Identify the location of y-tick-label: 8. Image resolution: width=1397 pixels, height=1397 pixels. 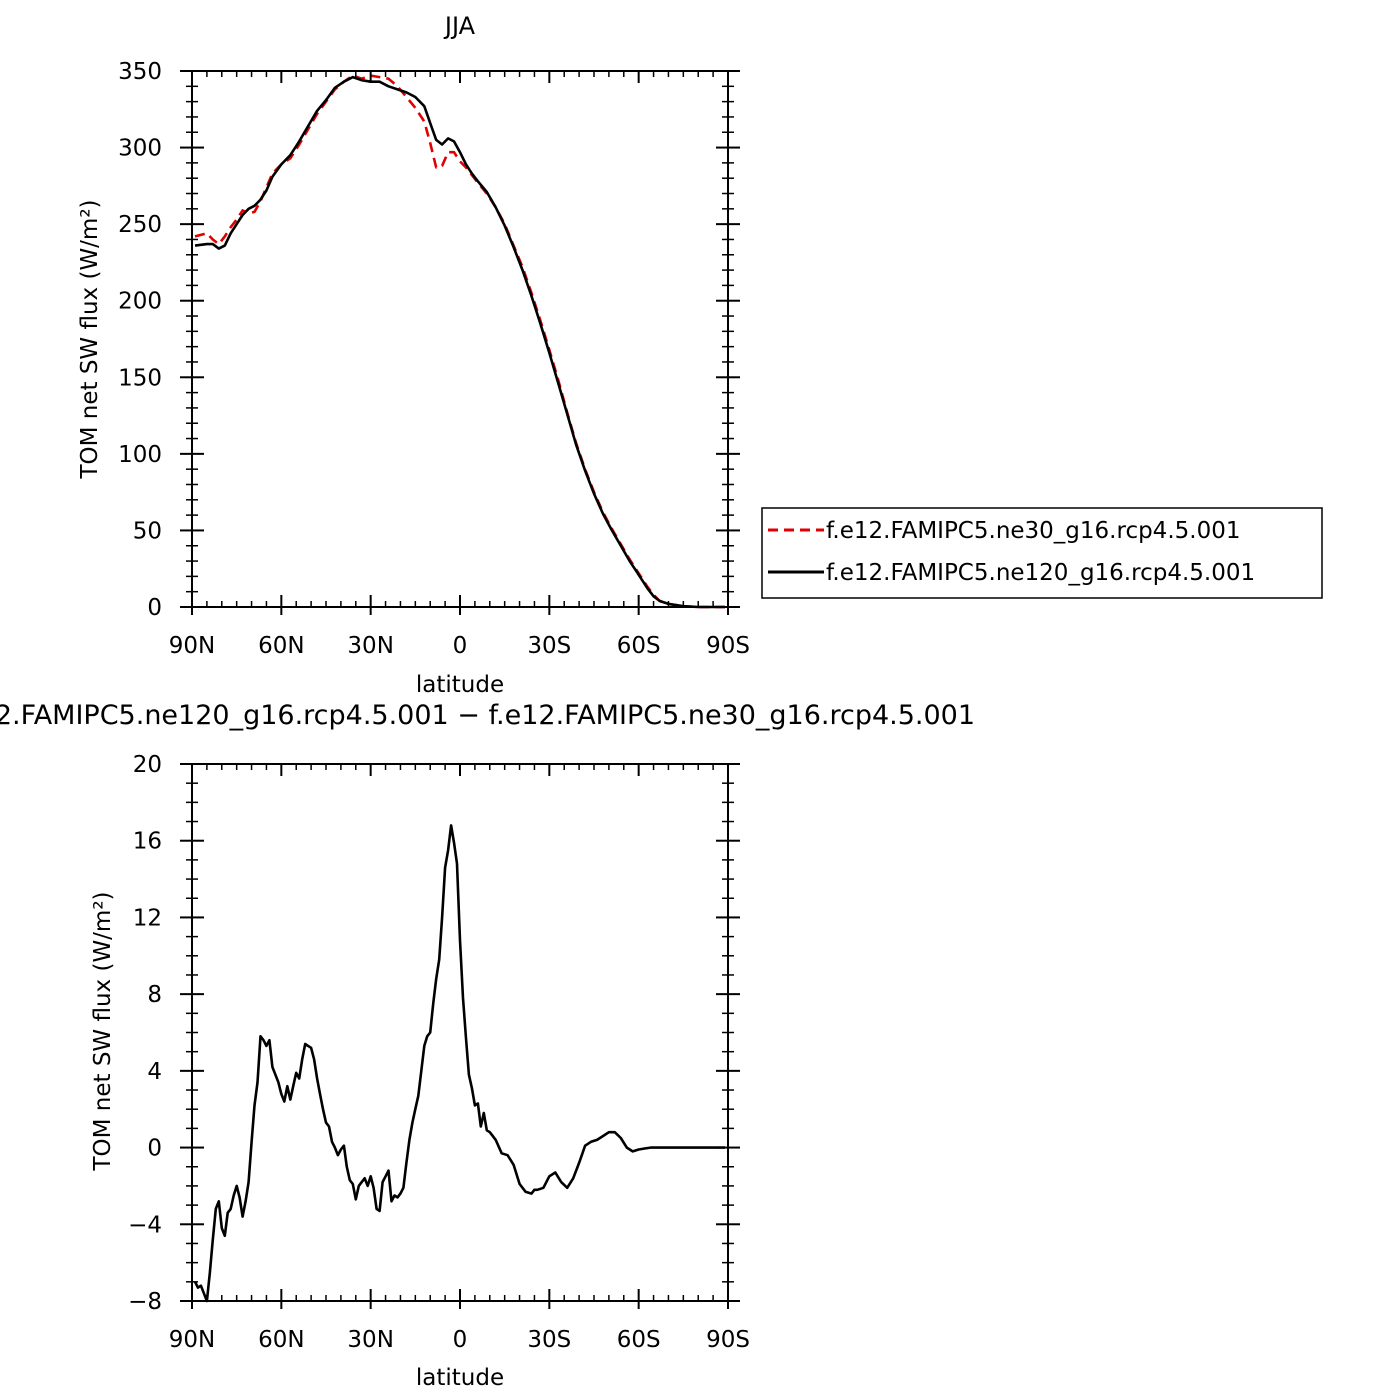
(154, 995).